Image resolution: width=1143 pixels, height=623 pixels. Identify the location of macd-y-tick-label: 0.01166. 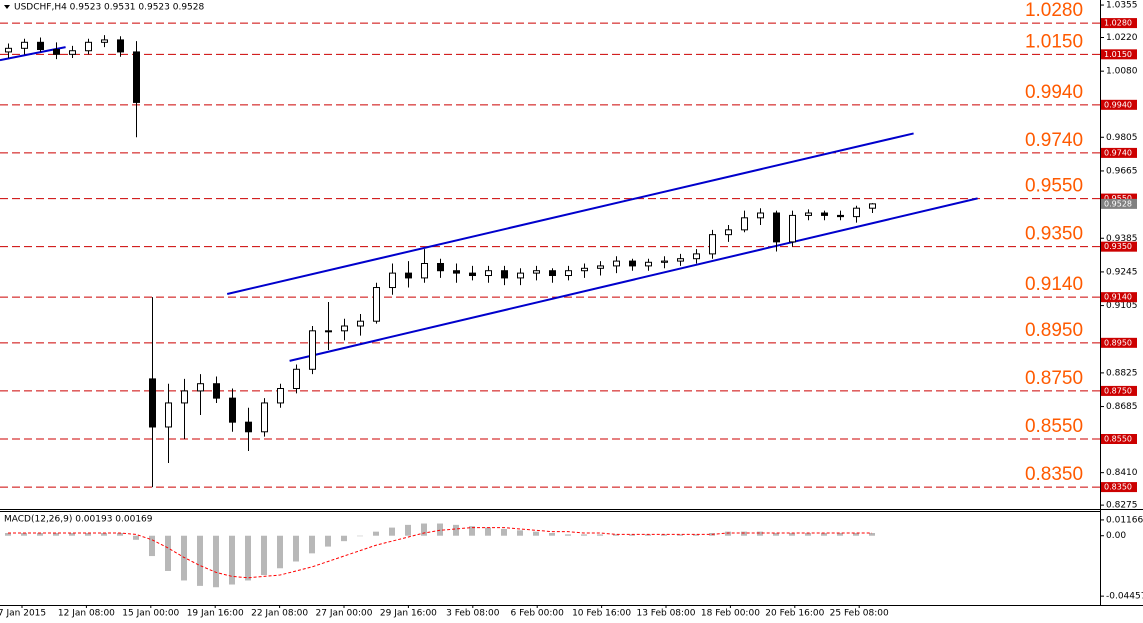
(1124, 520).